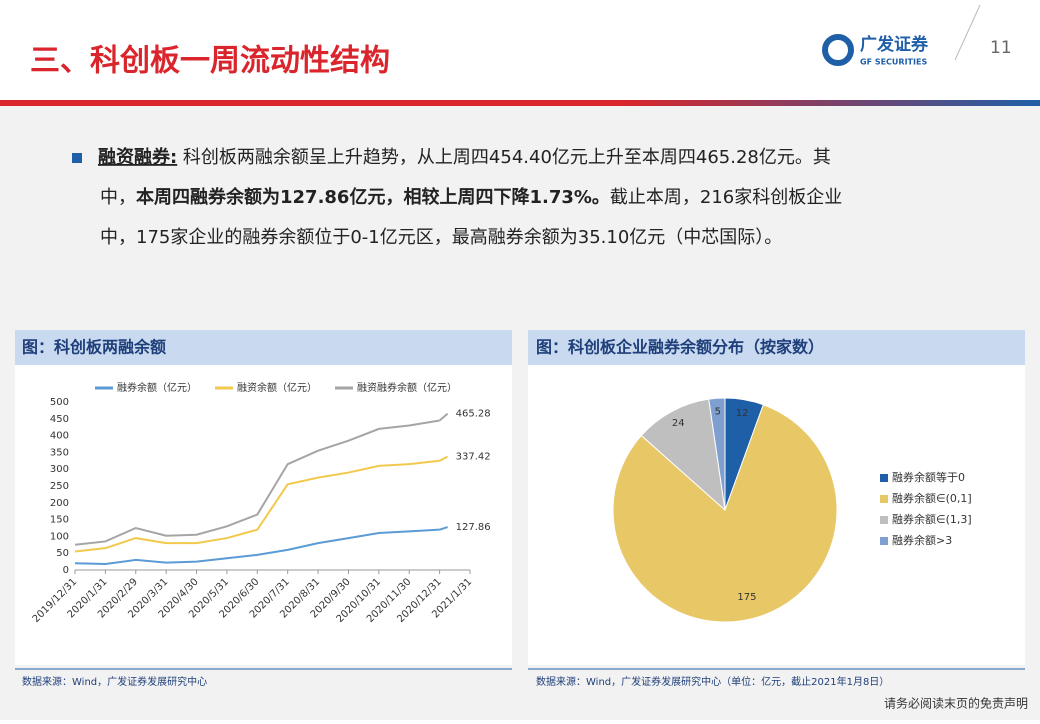 This screenshot has height=724, width=1040. I want to click on legend-label: 融券余额∈(1,3], so click(932, 519).